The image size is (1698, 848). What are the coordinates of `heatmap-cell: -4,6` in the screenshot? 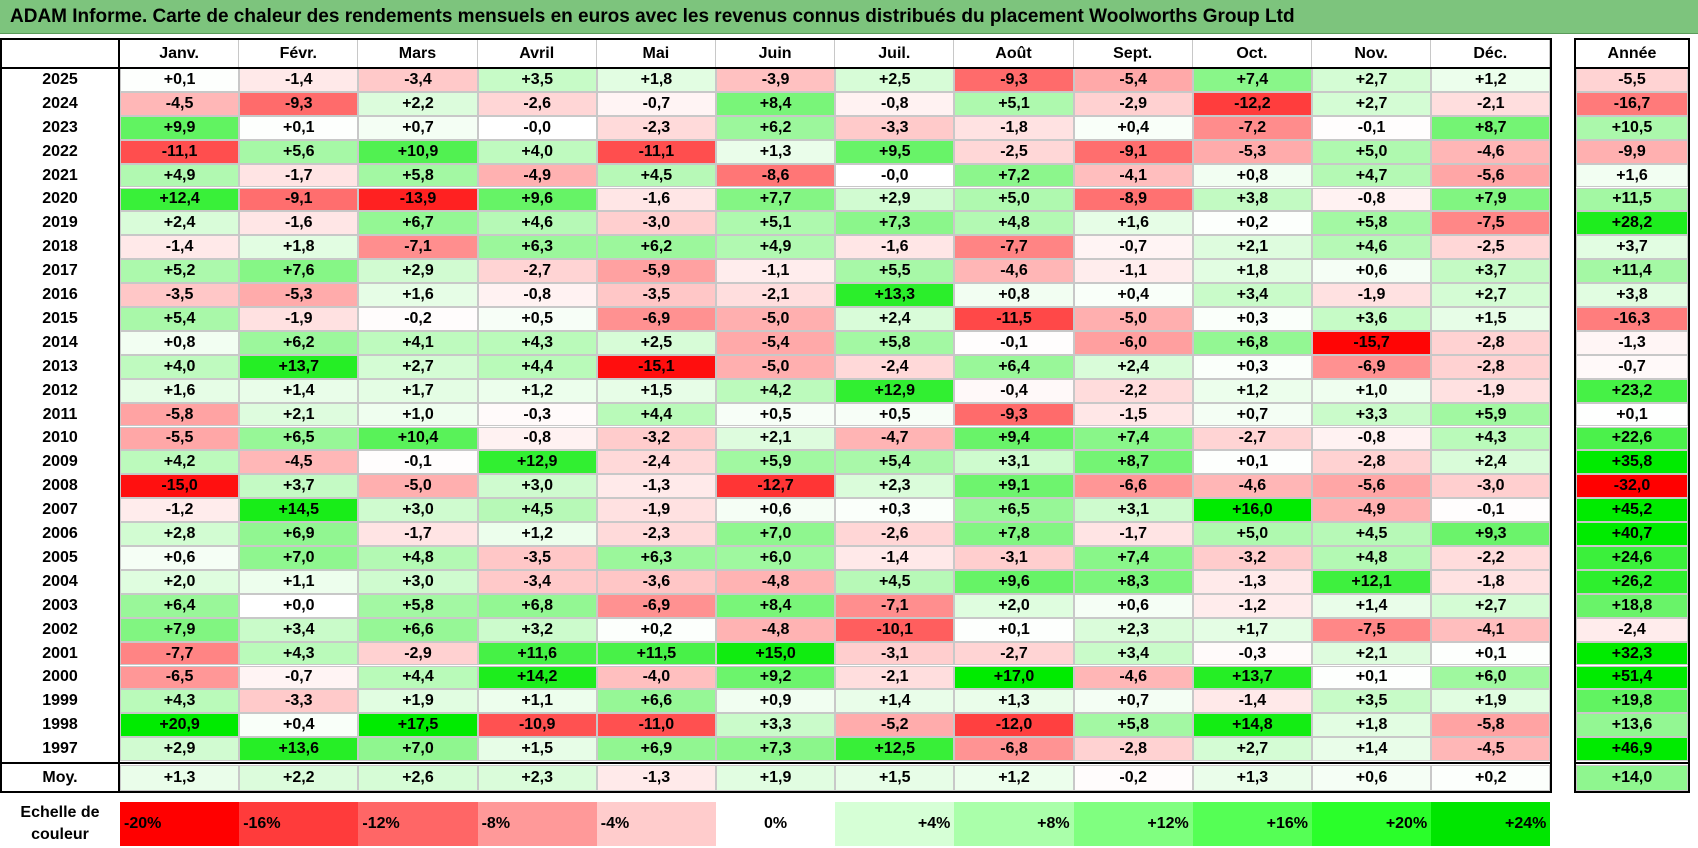 It's located at (1491, 151).